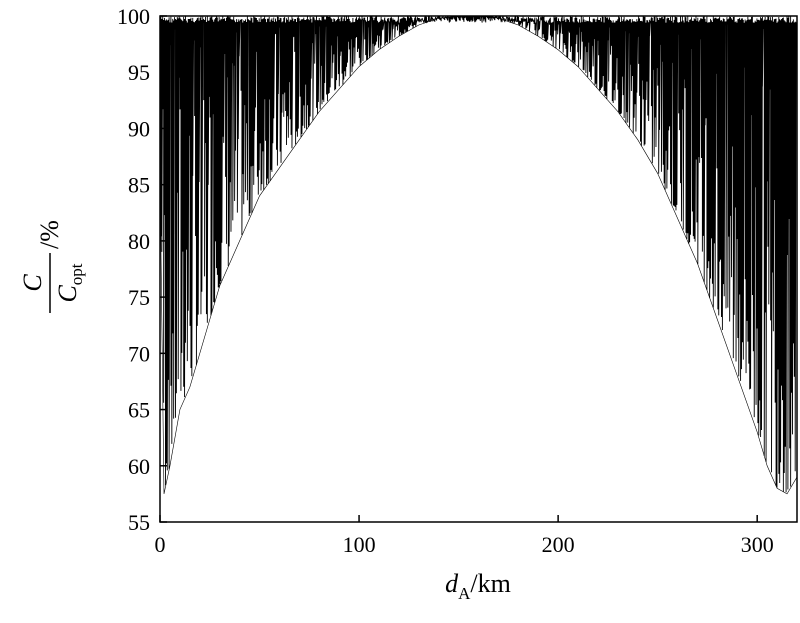 The image size is (800, 623). What do you see at coordinates (133, 16) in the screenshot?
I see `y-tick-label: 100` at bounding box center [133, 16].